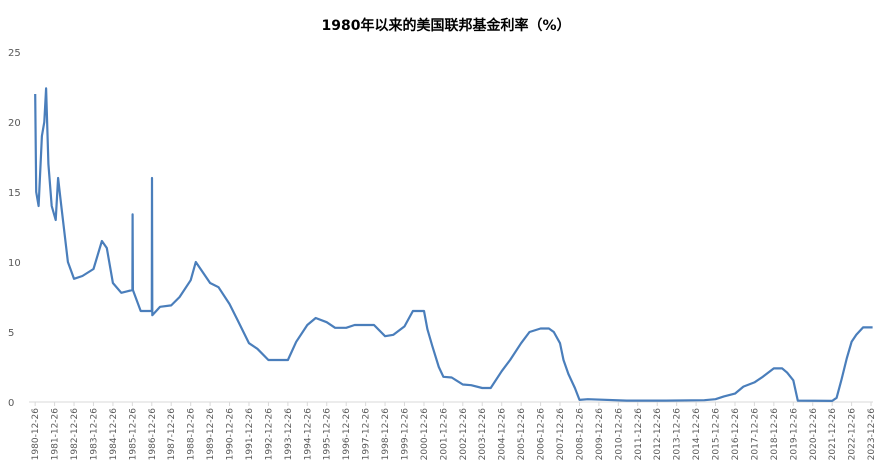  What do you see at coordinates (678, 434) in the screenshot?
I see `x-tick-label: 2013-12-26` at bounding box center [678, 434].